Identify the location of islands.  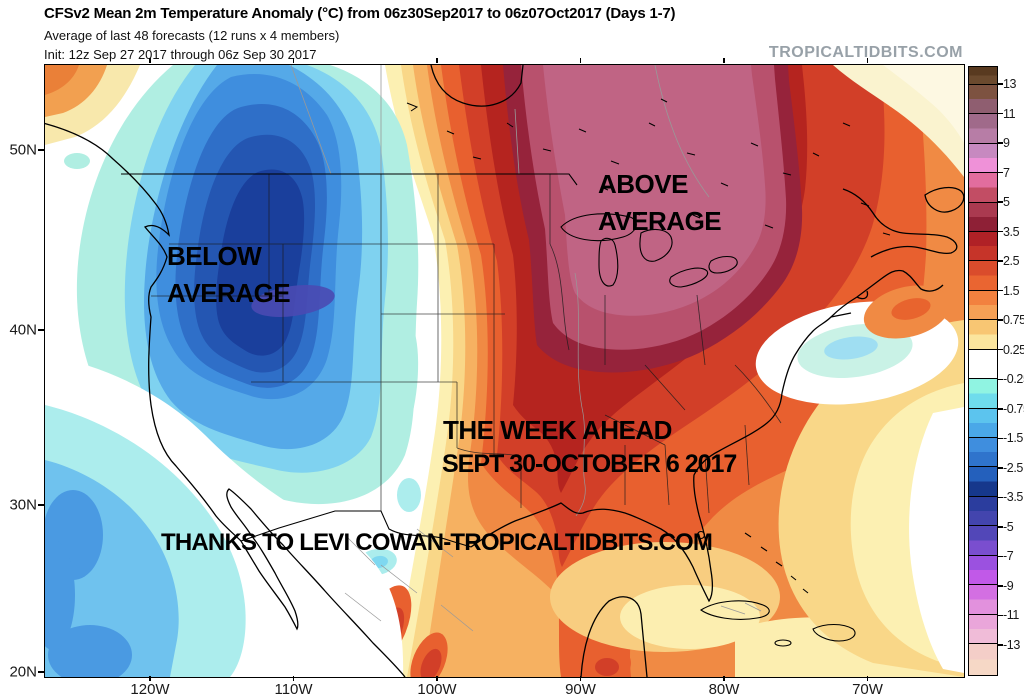
(778, 589).